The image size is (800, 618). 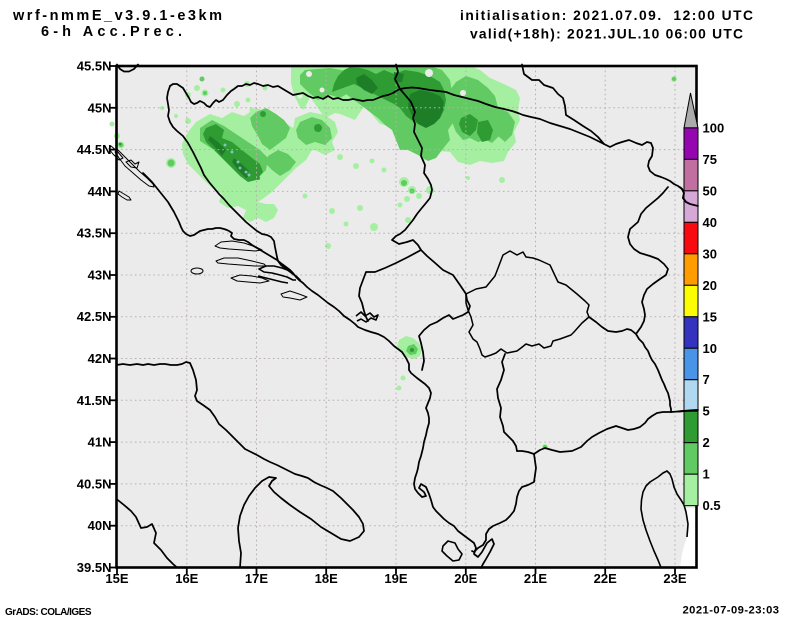 I want to click on svg-text: GrADS: COLA/IGES, so click(x=48, y=612).